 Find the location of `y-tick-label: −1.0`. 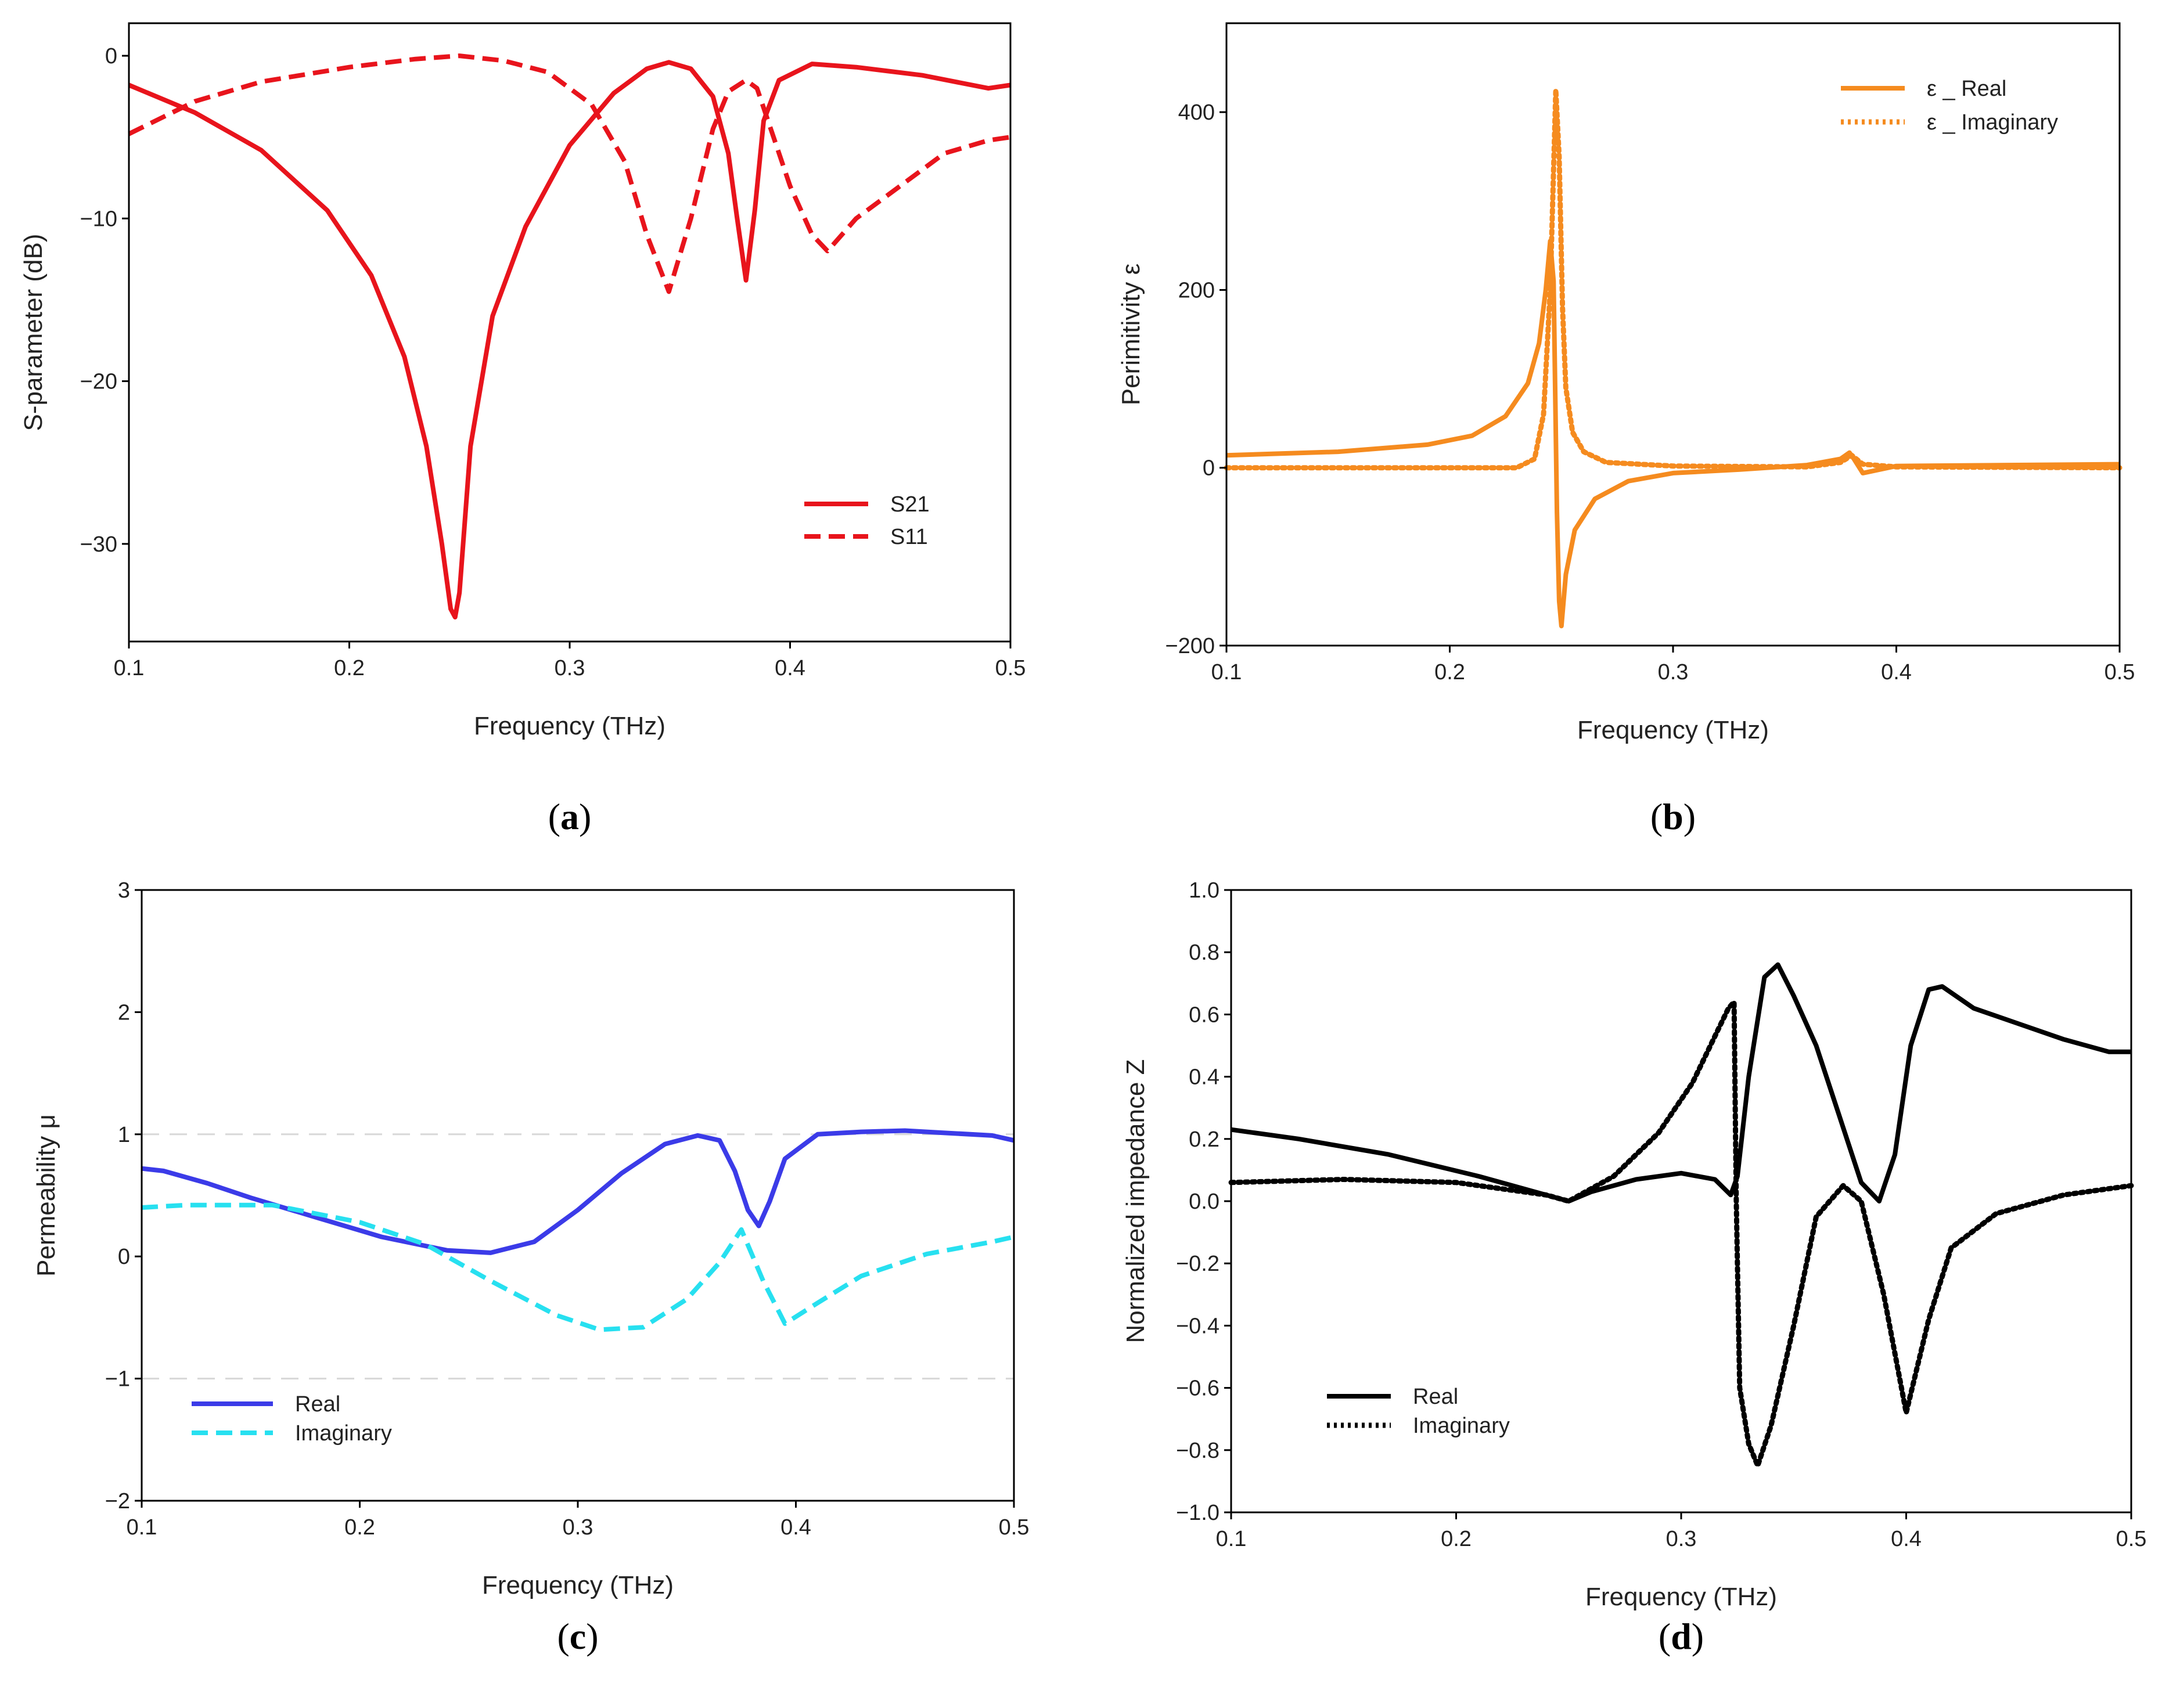

y-tick-label: −1.0 is located at coordinates (1198, 1513).